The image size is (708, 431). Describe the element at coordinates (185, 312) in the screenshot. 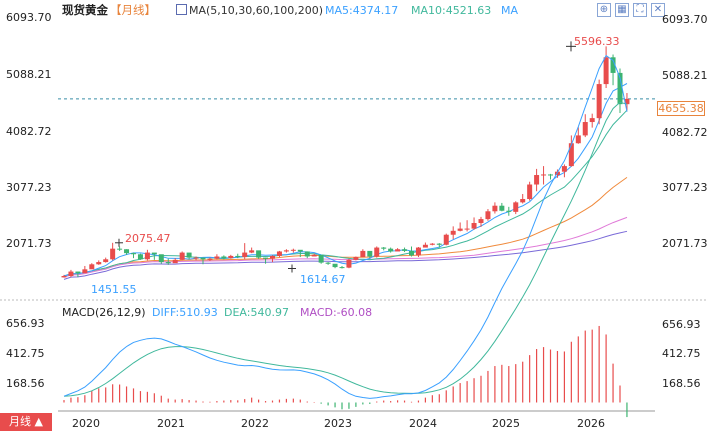

I see `macd-diff-value: DIFF:510.93` at that location.